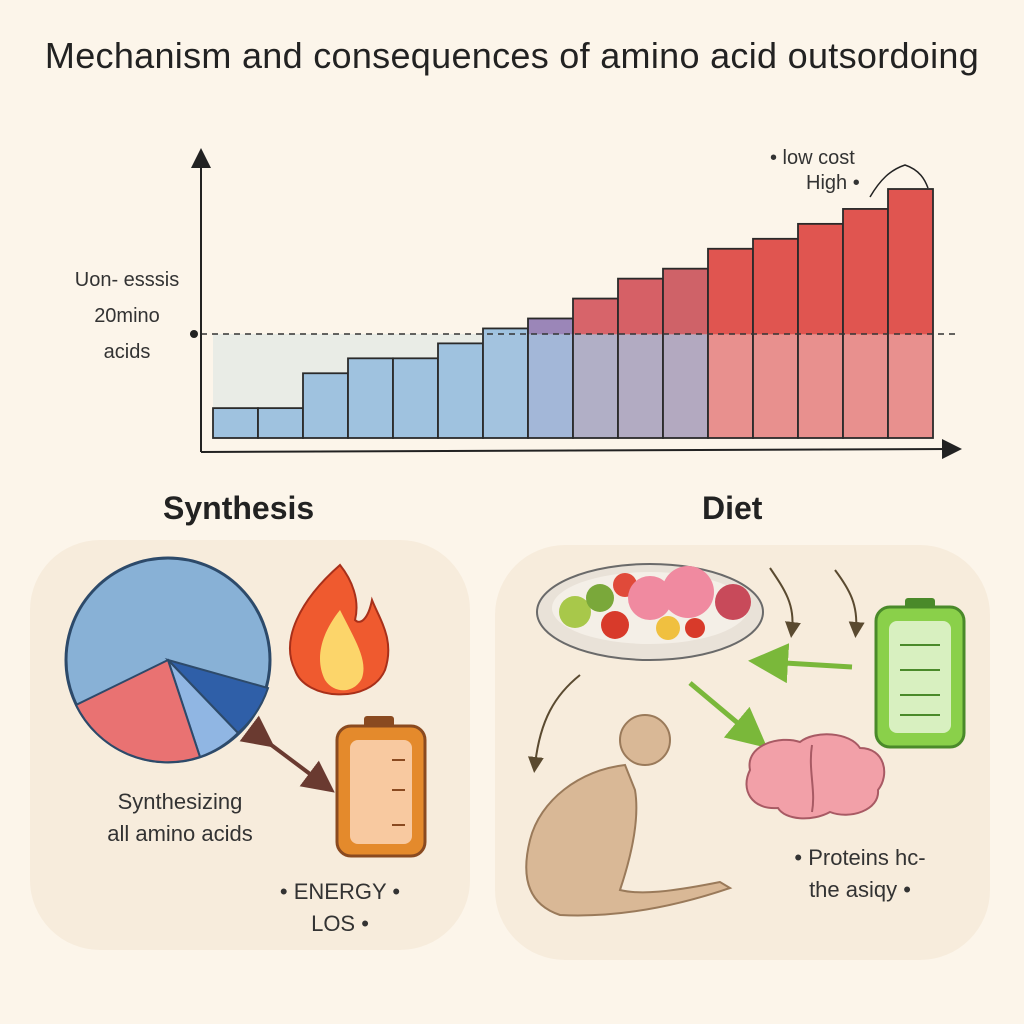 This screenshot has width=1024, height=1024. I want to click on human-figure-icon, so click(629, 815).